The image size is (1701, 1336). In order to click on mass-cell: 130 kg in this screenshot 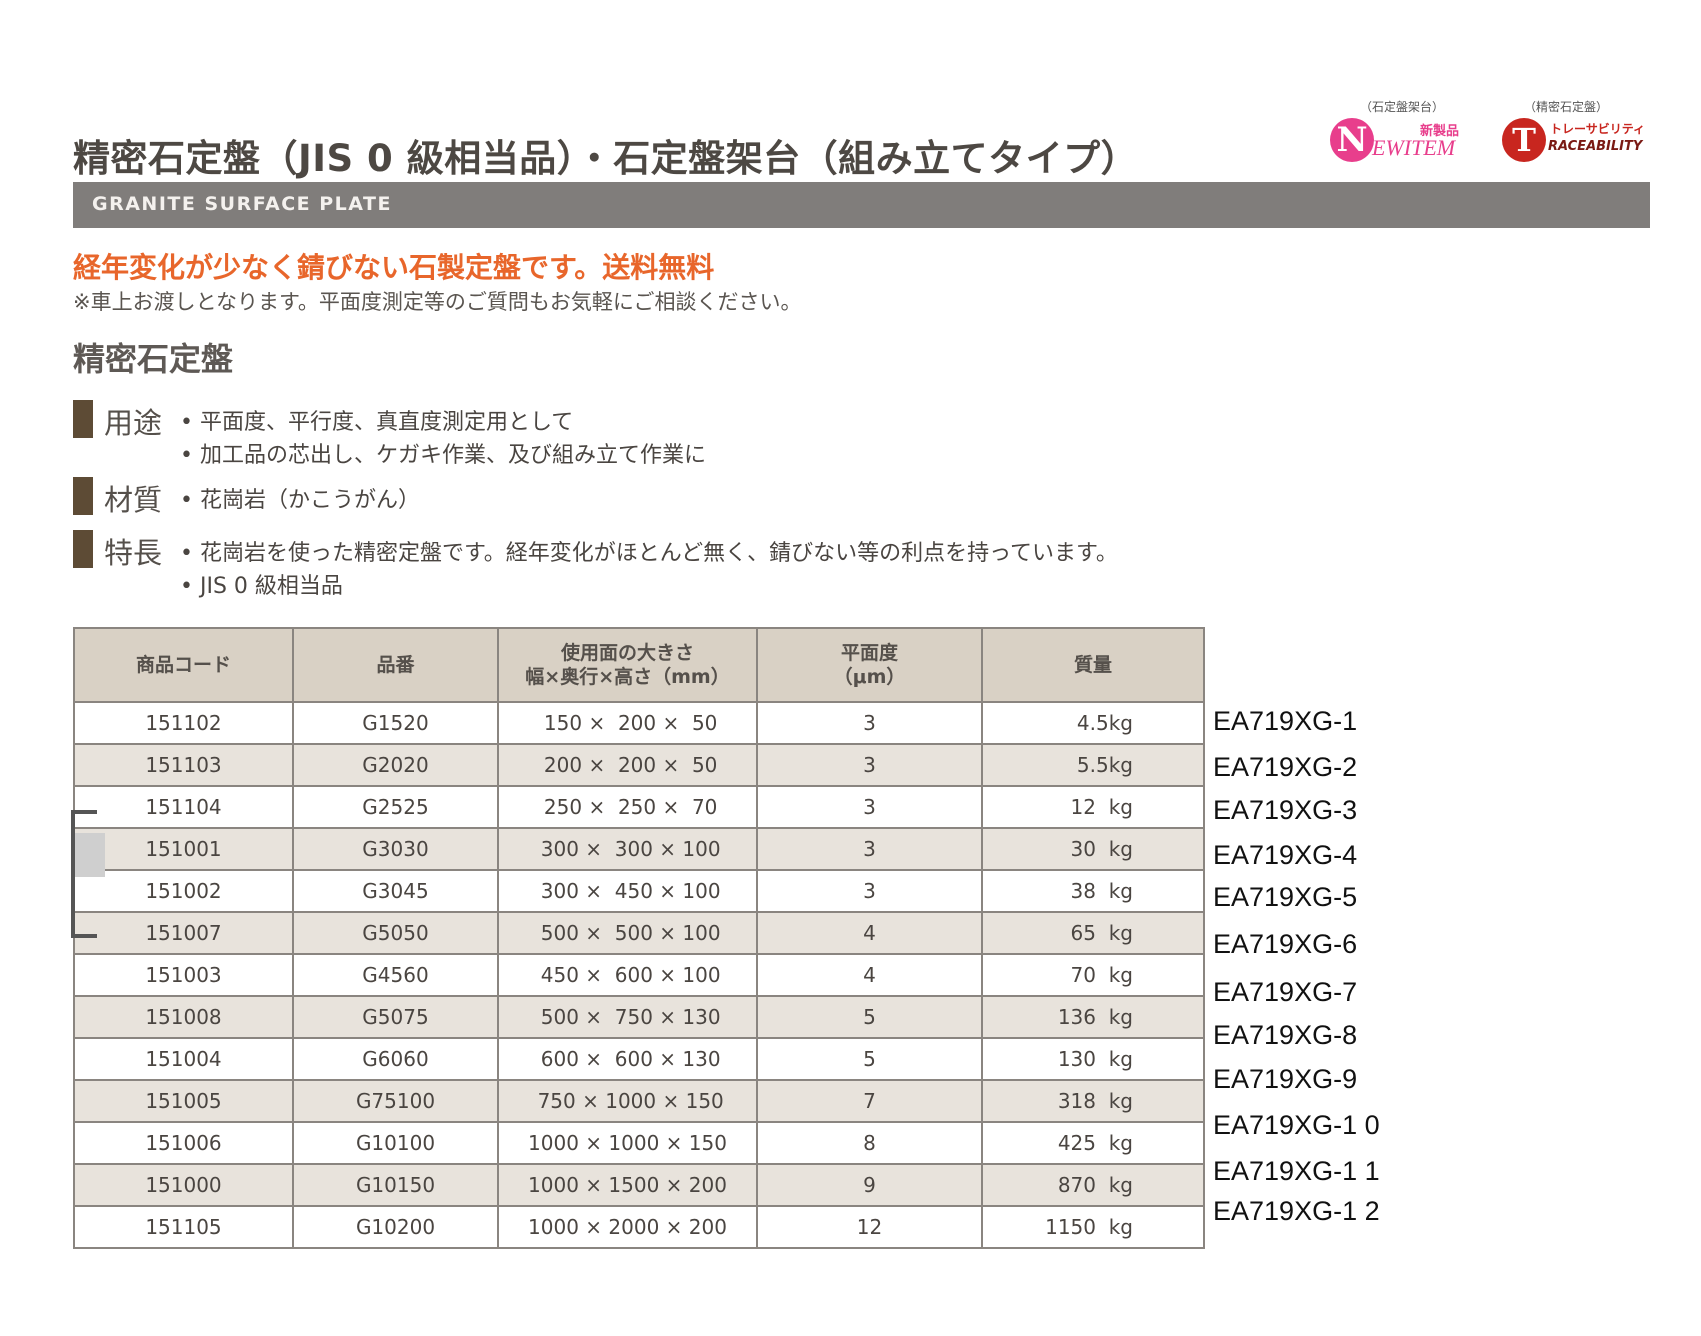, I will do `click(1093, 1059)`.